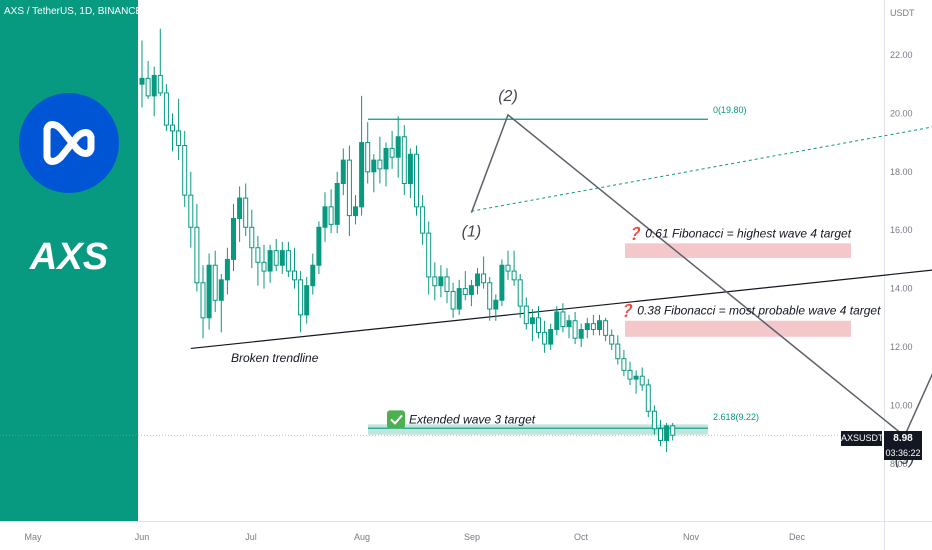  I want to click on wave3-target-zone, so click(538, 429).